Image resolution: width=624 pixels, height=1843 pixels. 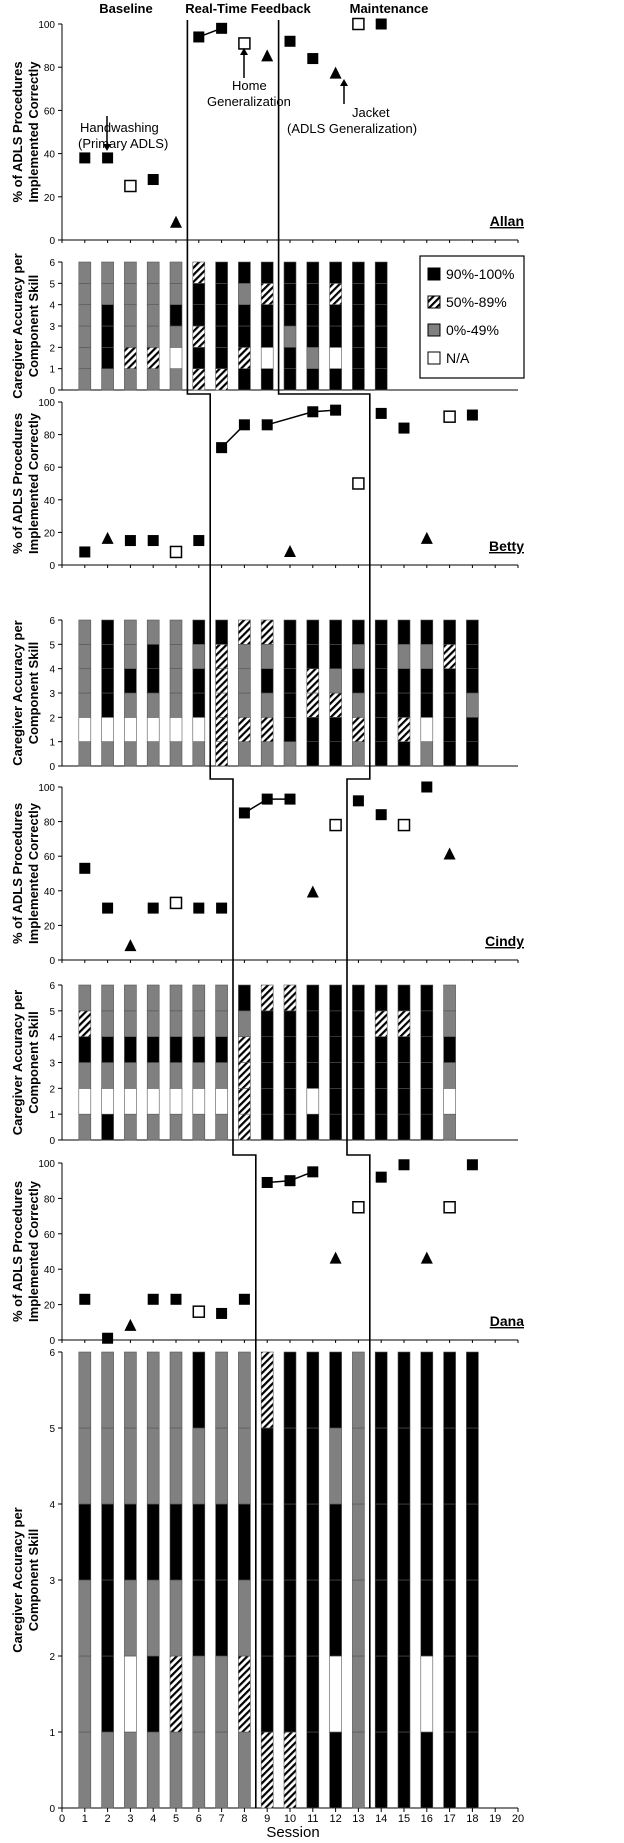 What do you see at coordinates (290, 418) in the screenshot?
I see `data-path` at bounding box center [290, 418].